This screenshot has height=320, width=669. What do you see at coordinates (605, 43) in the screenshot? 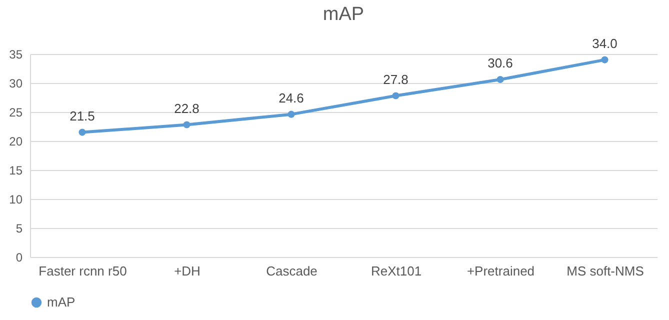
I see `data-label: 34.0` at bounding box center [605, 43].